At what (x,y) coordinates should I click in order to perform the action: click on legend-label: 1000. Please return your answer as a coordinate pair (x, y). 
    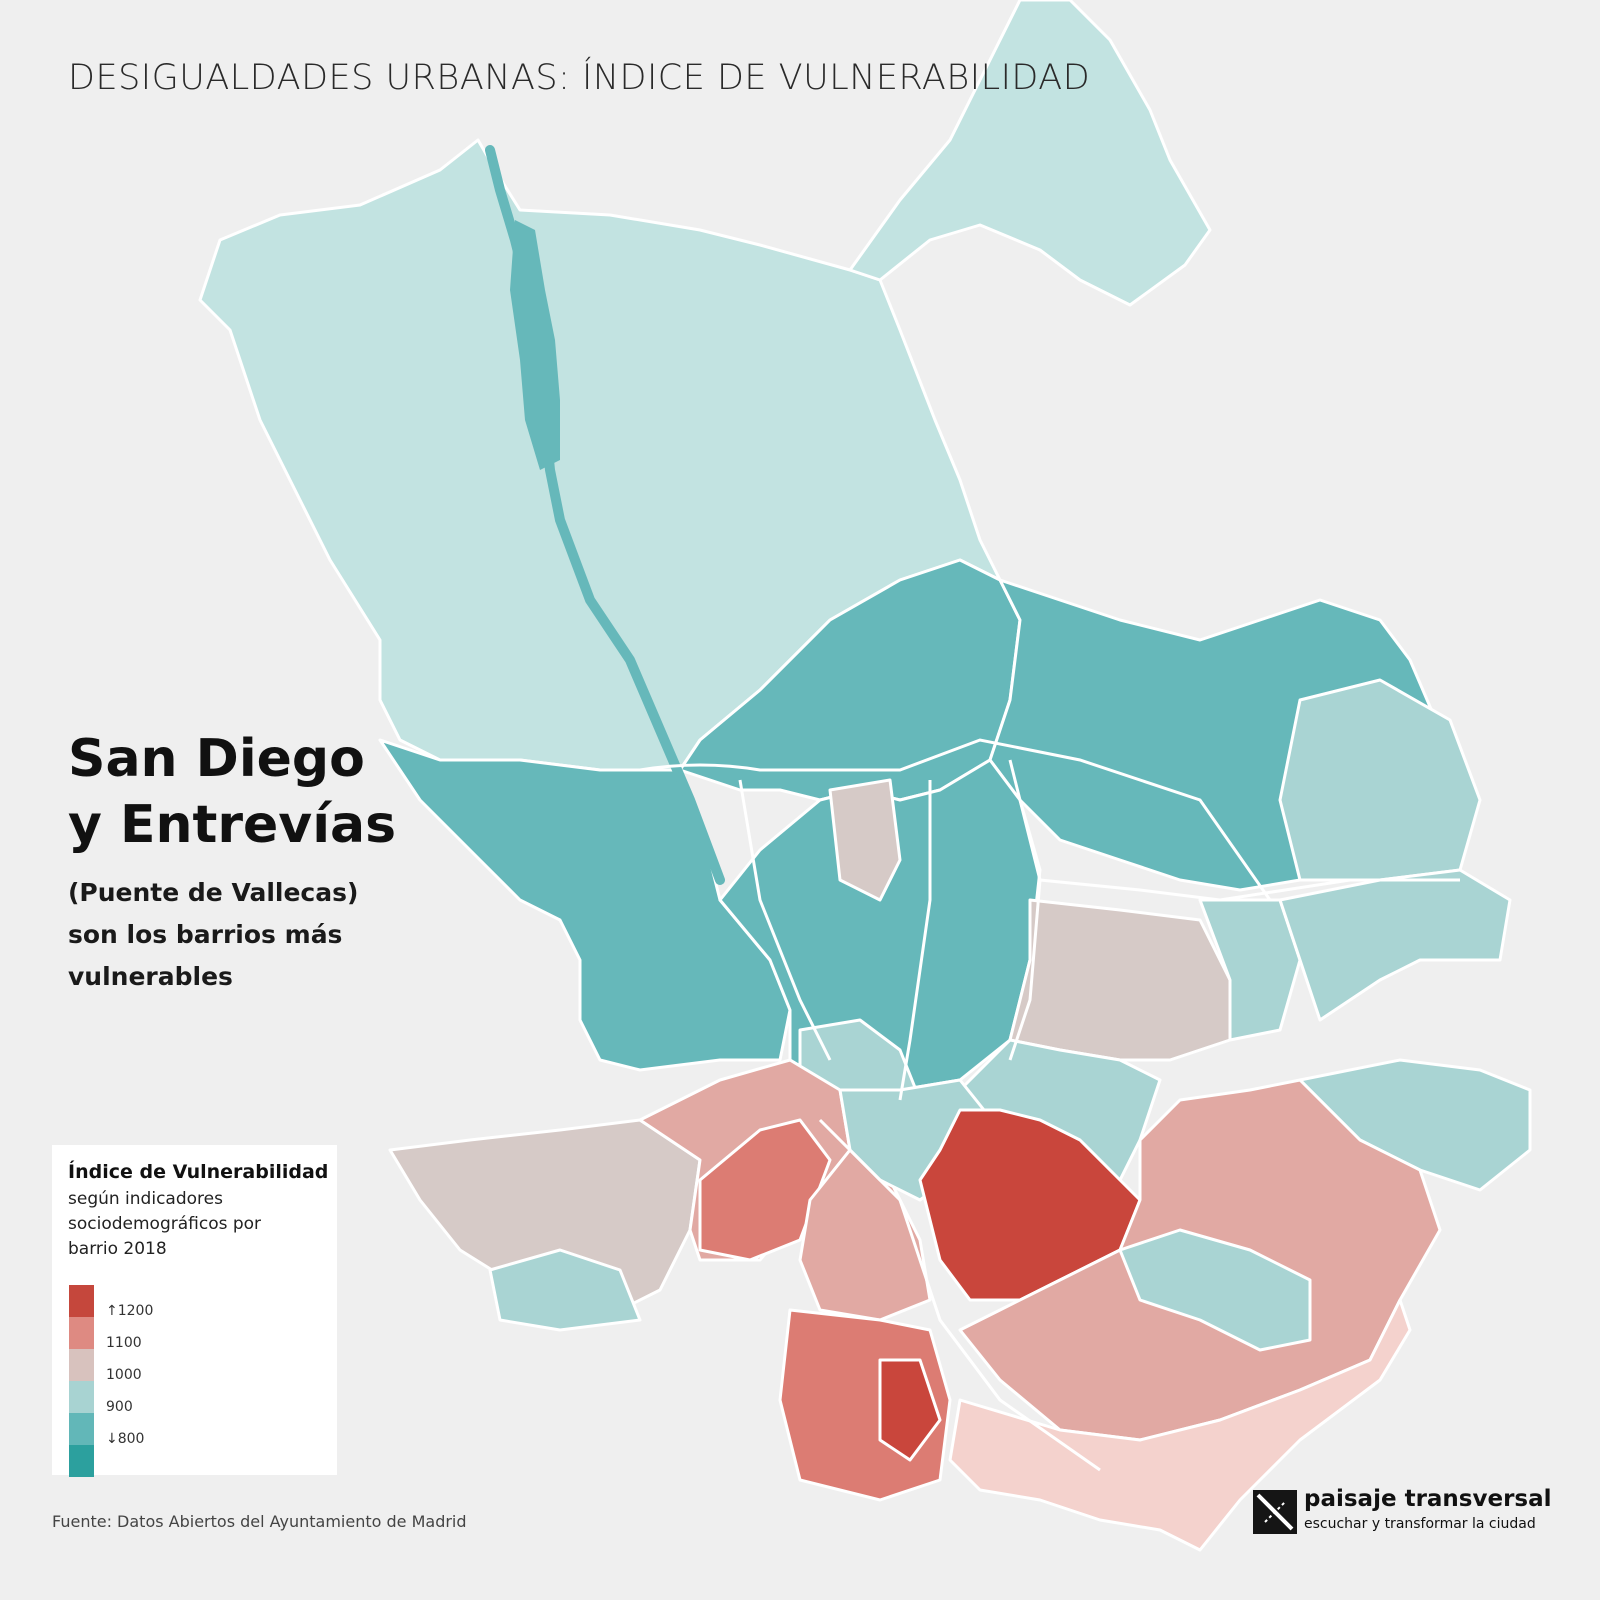
    Looking at the image, I should click on (124, 1375).